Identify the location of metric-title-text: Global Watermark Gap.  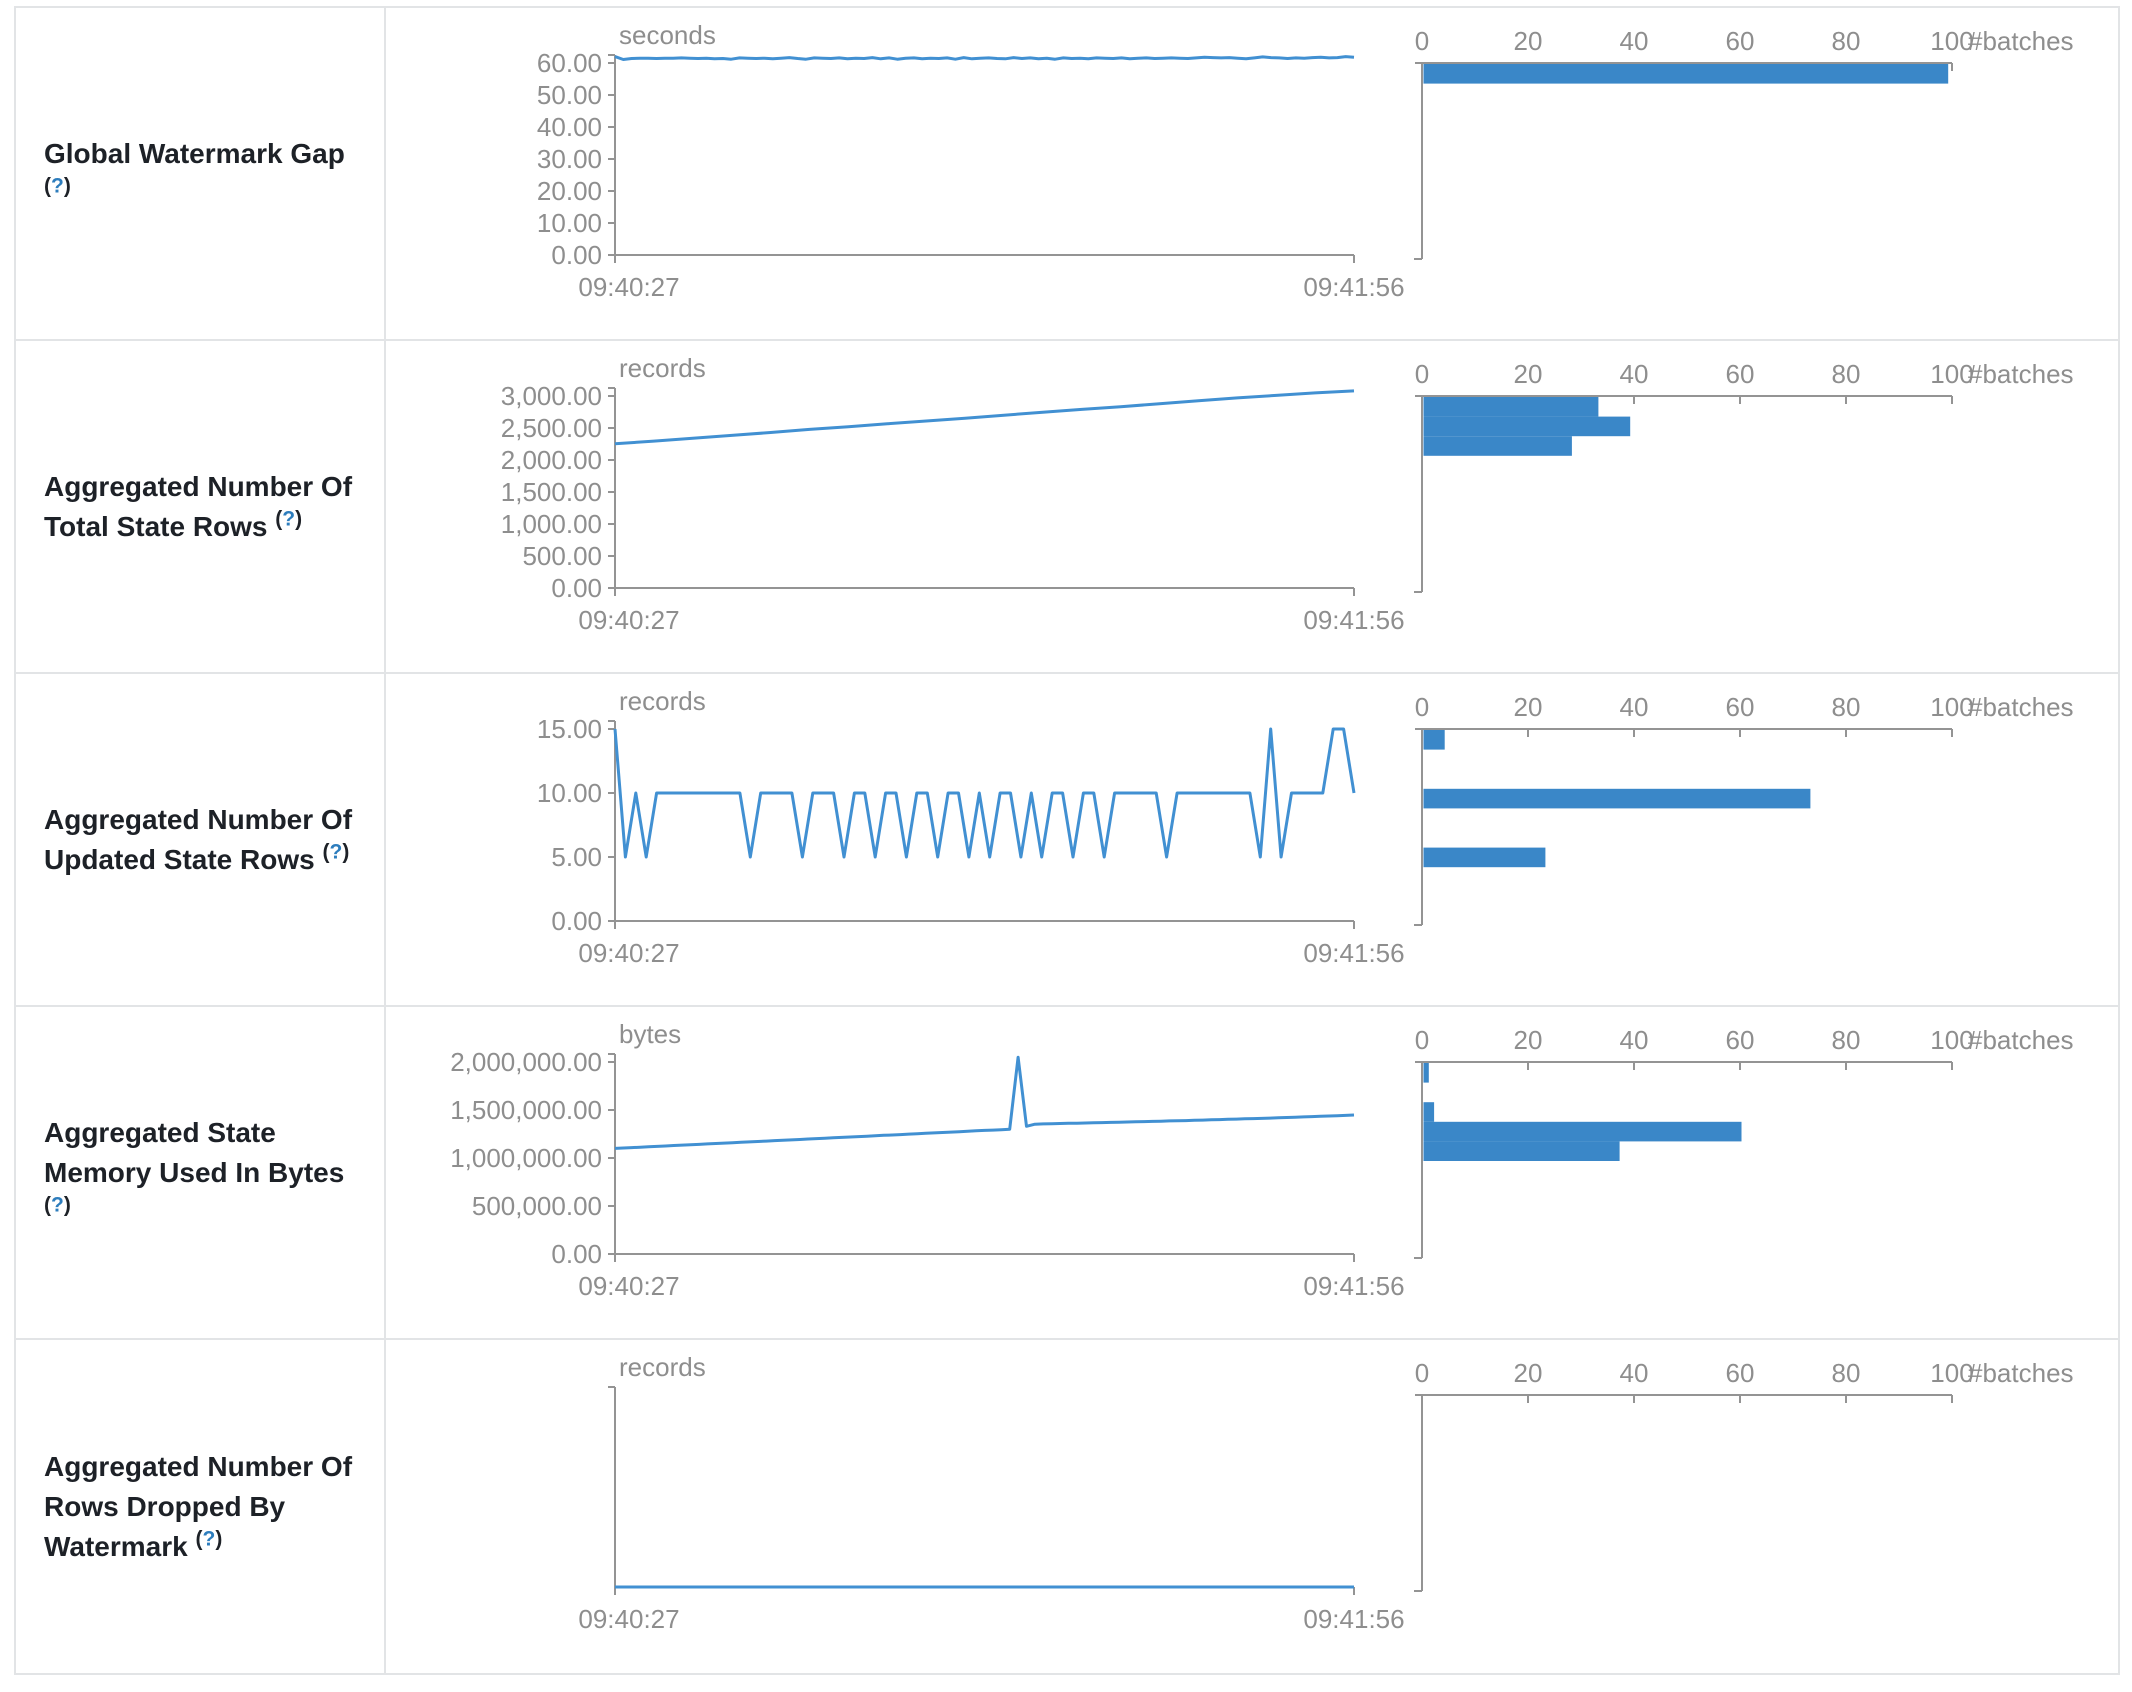
(194, 153).